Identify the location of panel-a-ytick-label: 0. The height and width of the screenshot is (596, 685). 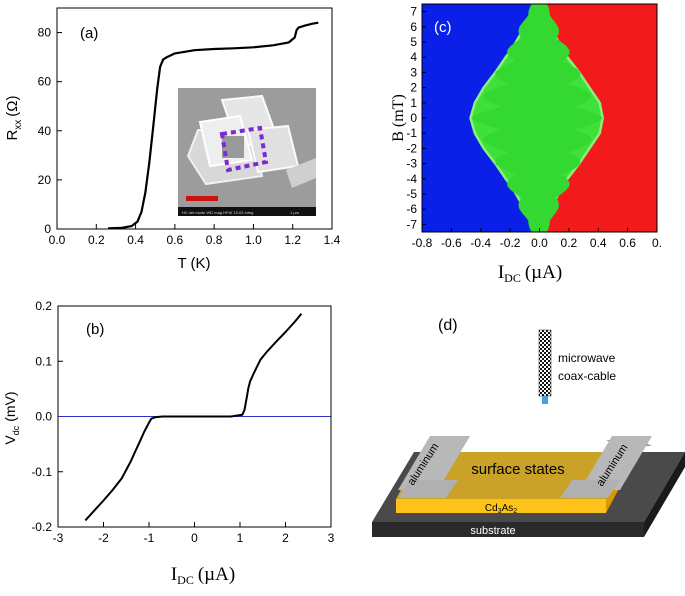
(47, 229).